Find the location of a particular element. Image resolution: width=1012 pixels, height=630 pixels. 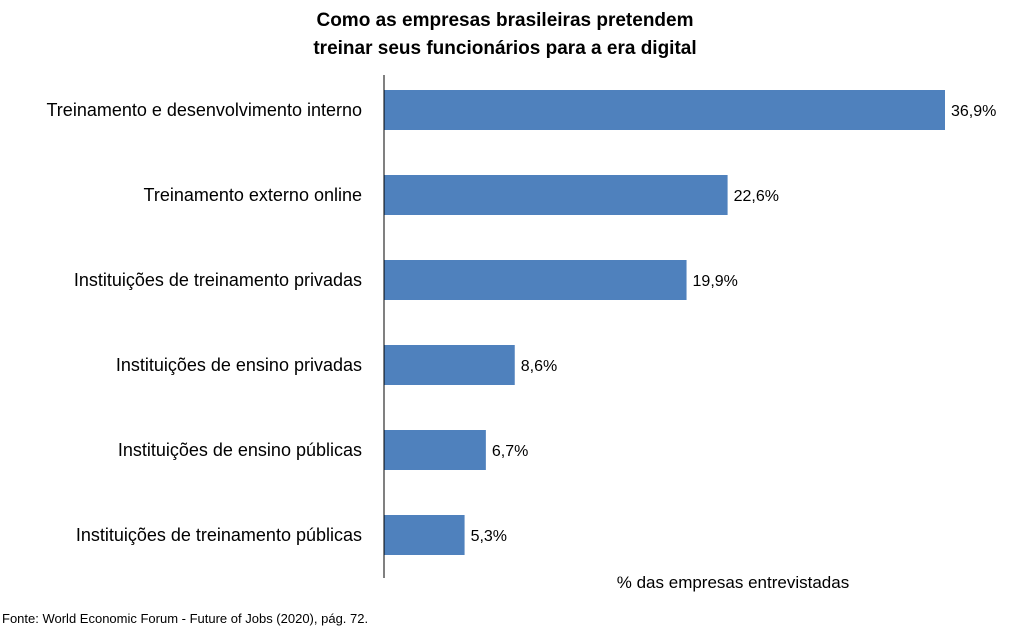

x-axis-label: % das empresas entrevistadas is located at coordinates (733, 582).